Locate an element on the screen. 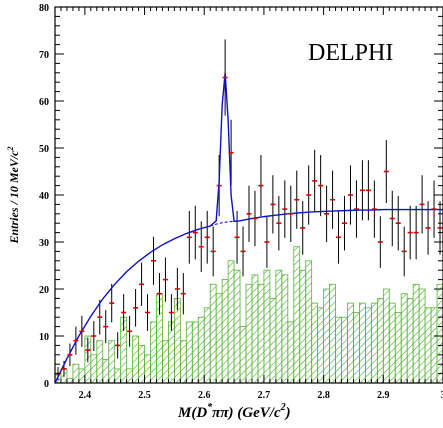 The height and width of the screenshot is (428, 443). x-axis-label-tail: ππ) (GeV/c is located at coordinates (246, 413).